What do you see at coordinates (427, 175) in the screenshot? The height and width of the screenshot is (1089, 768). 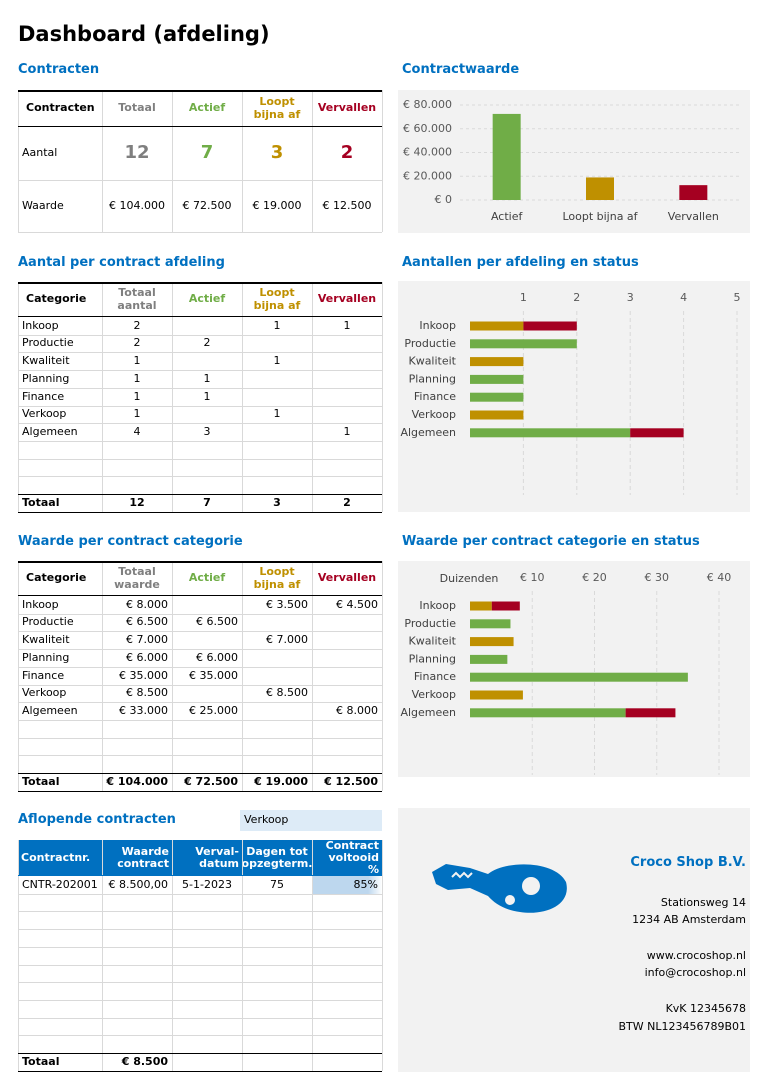 I see `y-tick-label: € 20.000` at bounding box center [427, 175].